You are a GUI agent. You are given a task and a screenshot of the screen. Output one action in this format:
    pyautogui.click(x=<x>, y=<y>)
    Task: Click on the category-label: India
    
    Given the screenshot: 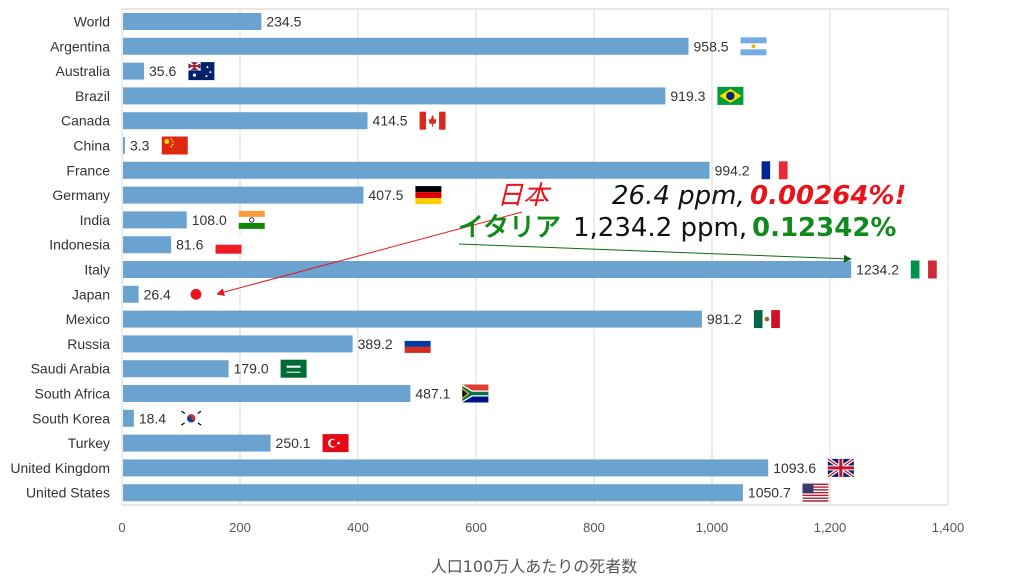 What is the action you would take?
    pyautogui.click(x=95, y=220)
    